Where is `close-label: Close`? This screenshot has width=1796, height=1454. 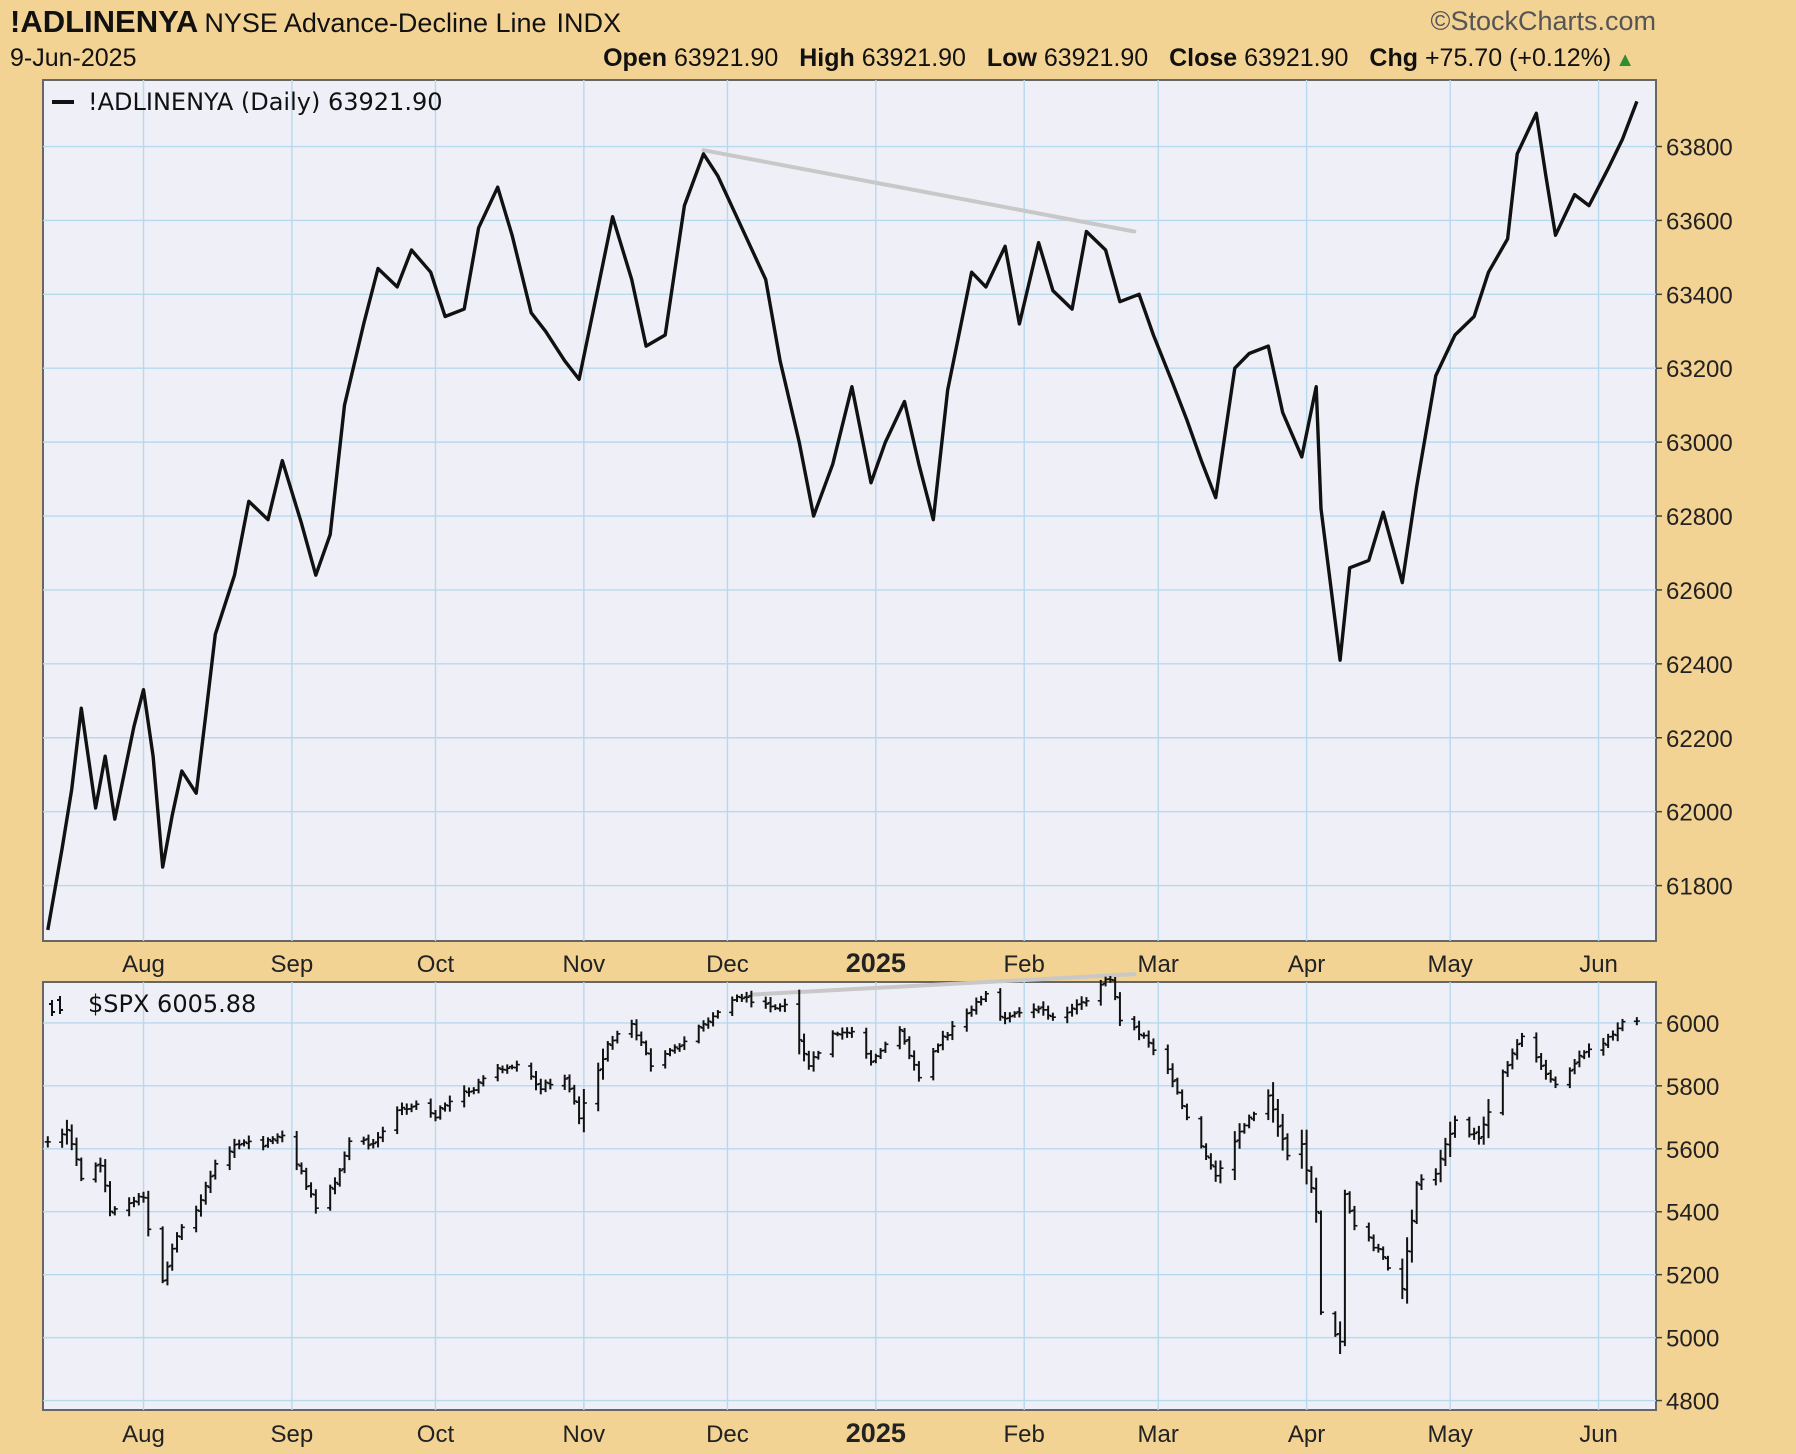
close-label: Close is located at coordinates (1203, 58).